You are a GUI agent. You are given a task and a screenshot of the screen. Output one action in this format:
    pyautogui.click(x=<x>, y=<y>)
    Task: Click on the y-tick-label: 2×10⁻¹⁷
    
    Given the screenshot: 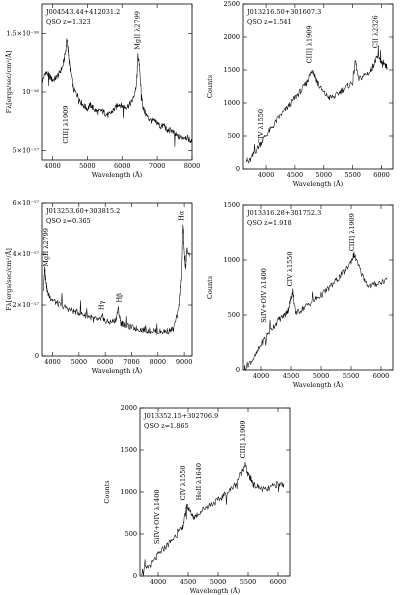 What is the action you would take?
    pyautogui.click(x=26, y=305)
    